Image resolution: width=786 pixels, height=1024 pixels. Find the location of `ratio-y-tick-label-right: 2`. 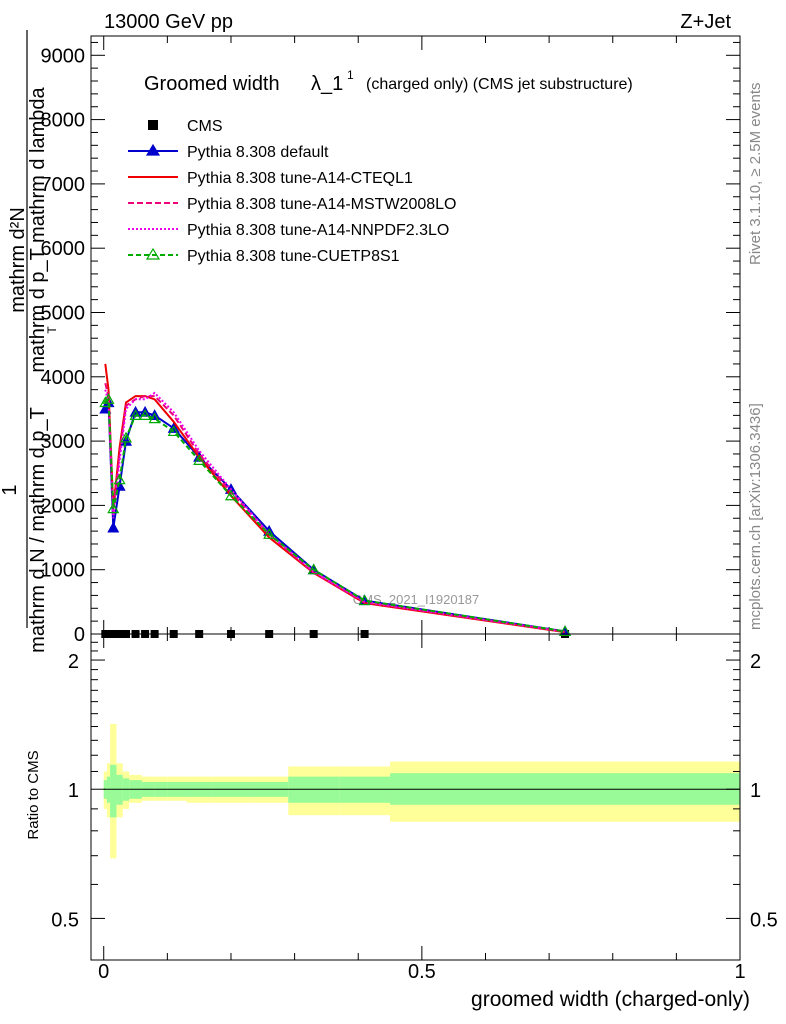

ratio-y-tick-label-right: 2 is located at coordinates (755, 662).